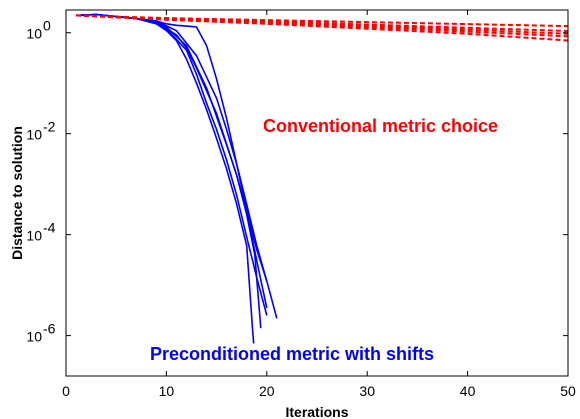 Image resolution: width=580 pixels, height=419 pixels. What do you see at coordinates (49, 329) in the screenshot?
I see `y-tick-exponent: -6` at bounding box center [49, 329].